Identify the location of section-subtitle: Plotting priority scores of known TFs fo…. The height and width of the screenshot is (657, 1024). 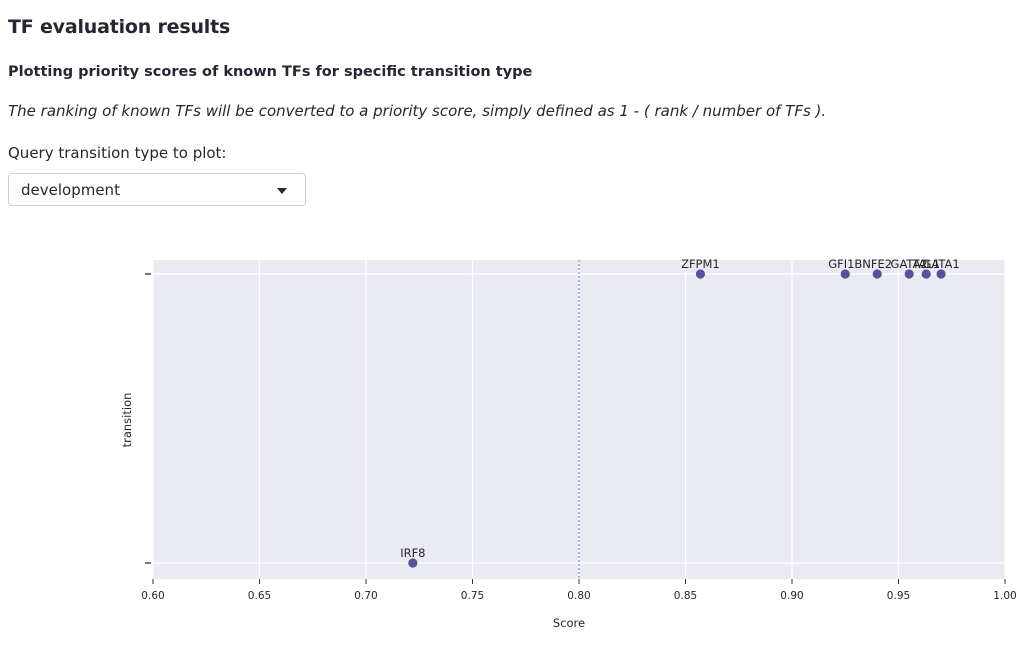
(270, 72).